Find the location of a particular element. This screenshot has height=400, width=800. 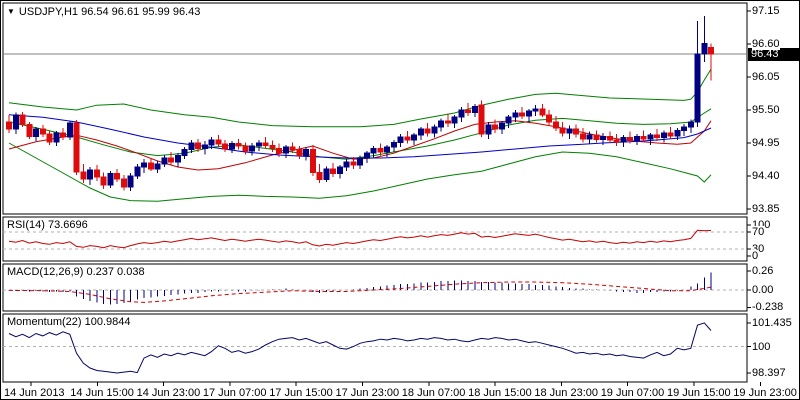

symbol-dropdown-icon: ▼ is located at coordinates (11, 11).